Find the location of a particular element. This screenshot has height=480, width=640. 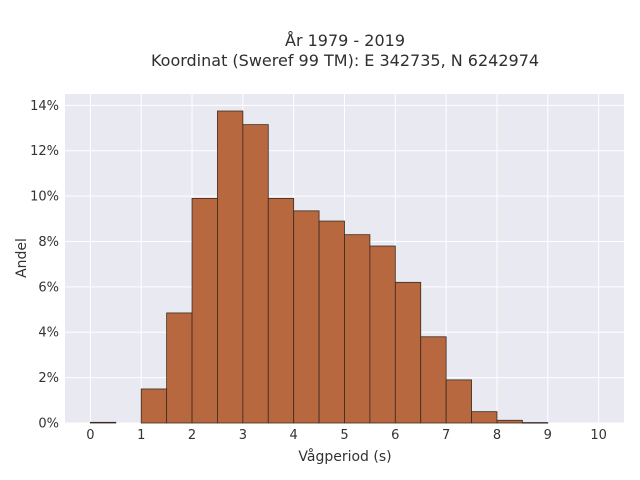

y-tick-label-2: 4% is located at coordinates (48, 333).